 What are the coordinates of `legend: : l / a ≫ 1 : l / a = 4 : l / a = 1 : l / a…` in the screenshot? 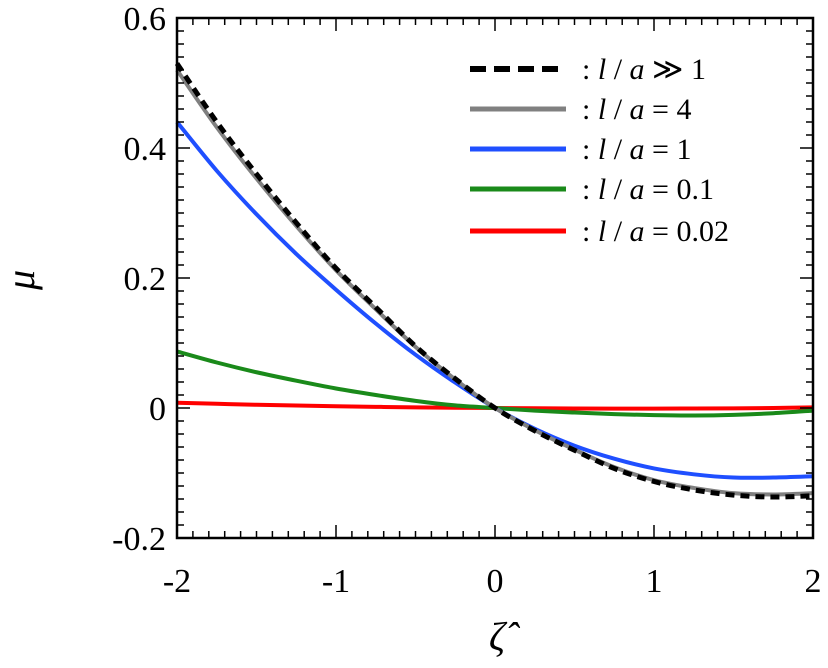 It's located at (599, 150).